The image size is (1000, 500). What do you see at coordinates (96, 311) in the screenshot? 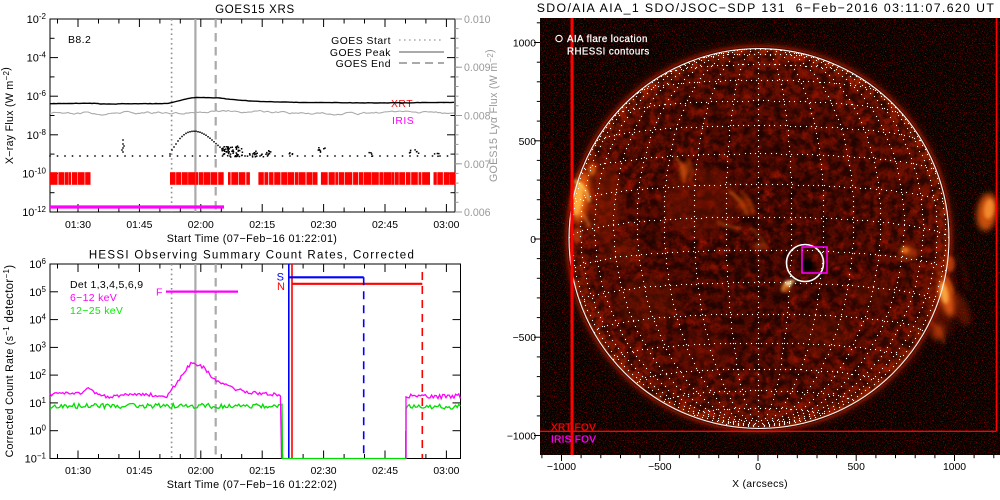
I see `svg-text: 12−25 keV` at bounding box center [96, 311].